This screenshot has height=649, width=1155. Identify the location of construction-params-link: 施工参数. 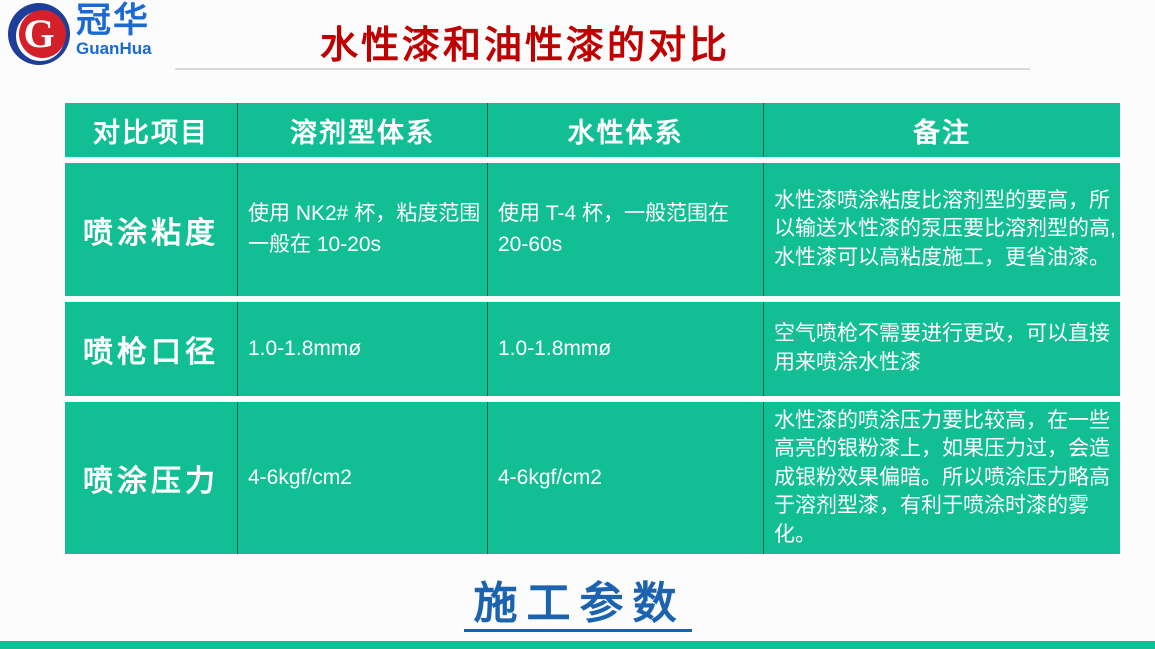
(577, 607).